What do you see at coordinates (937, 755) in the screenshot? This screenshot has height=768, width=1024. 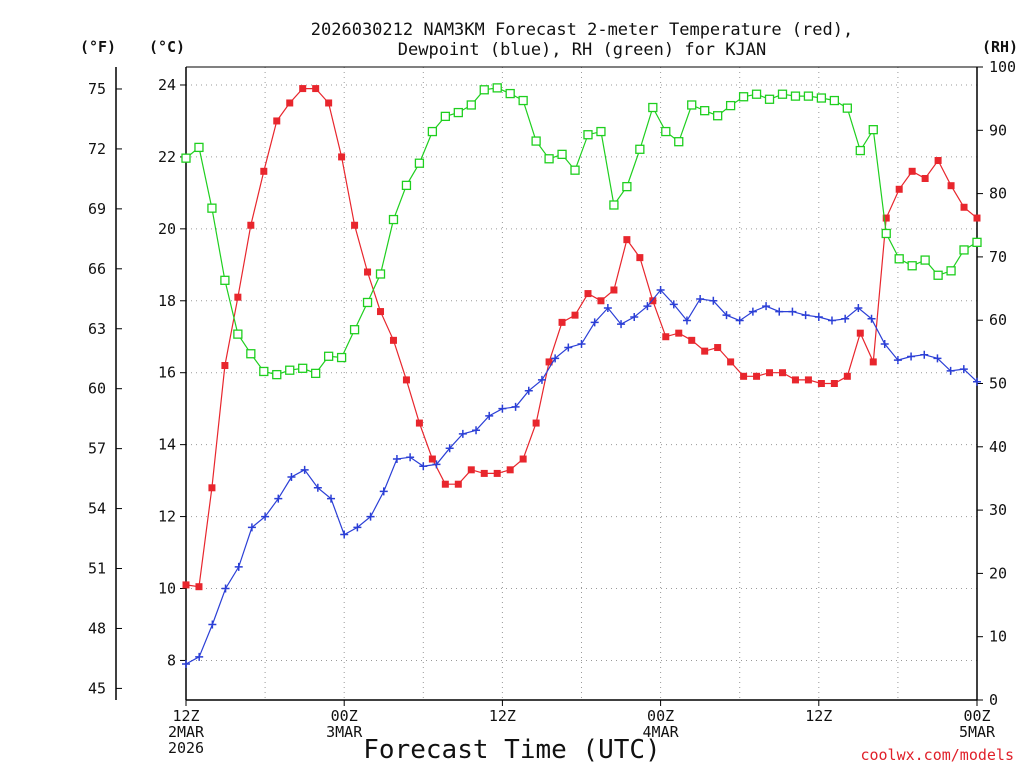 I see `credit-text: coolwx.com/models` at bounding box center [937, 755].